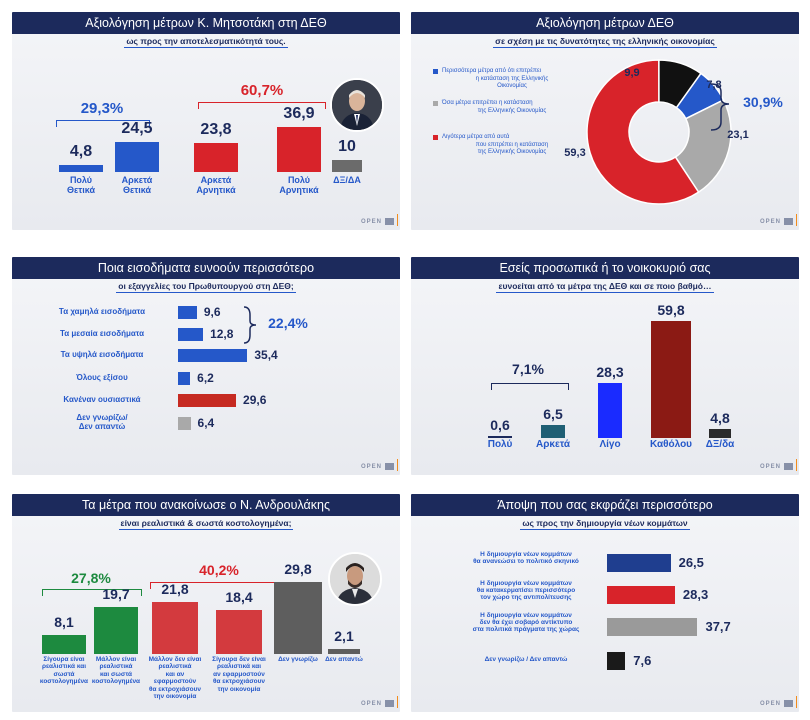  I want to click on panel-subtitle: ως προς την αποτελεσματικότητά τους., so click(206, 42).